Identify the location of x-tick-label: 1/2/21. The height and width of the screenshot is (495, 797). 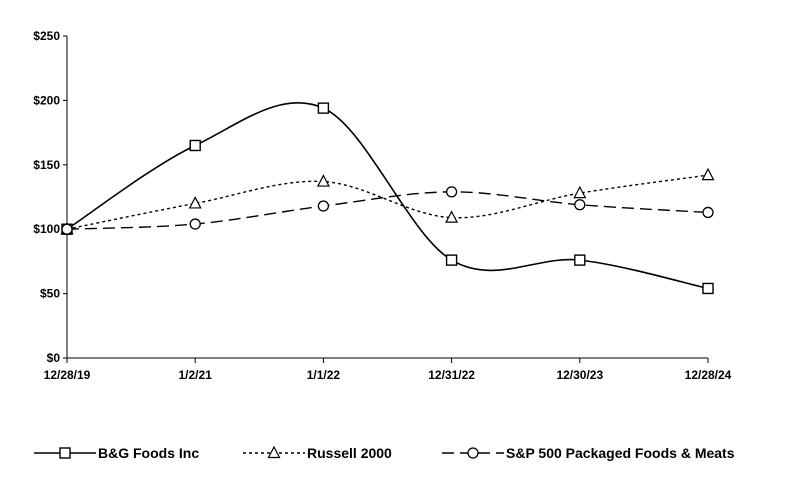
(196, 375).